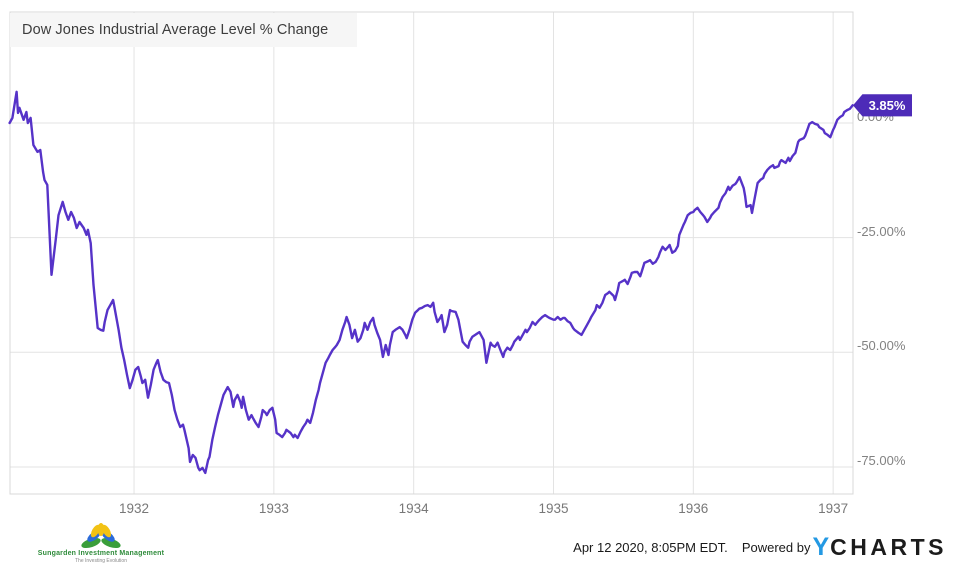  Describe the element at coordinates (888, 547) in the screenshot. I see `ycharts-logo-charts: CHARTS` at that location.